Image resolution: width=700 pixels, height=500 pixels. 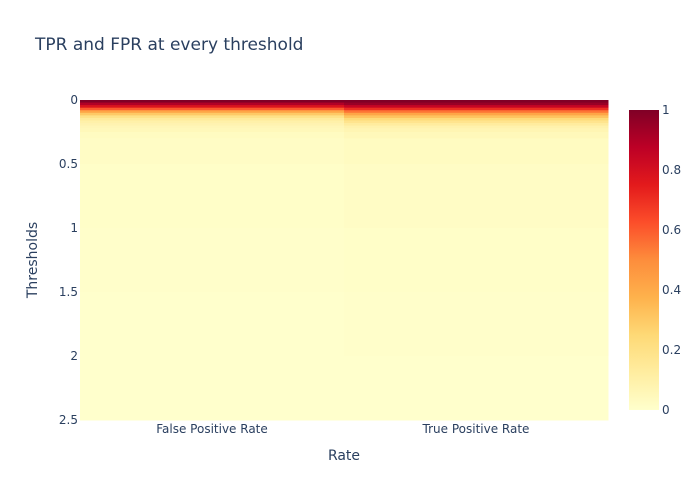 I want to click on colorbar-tick-label: 0, so click(x=666, y=410).